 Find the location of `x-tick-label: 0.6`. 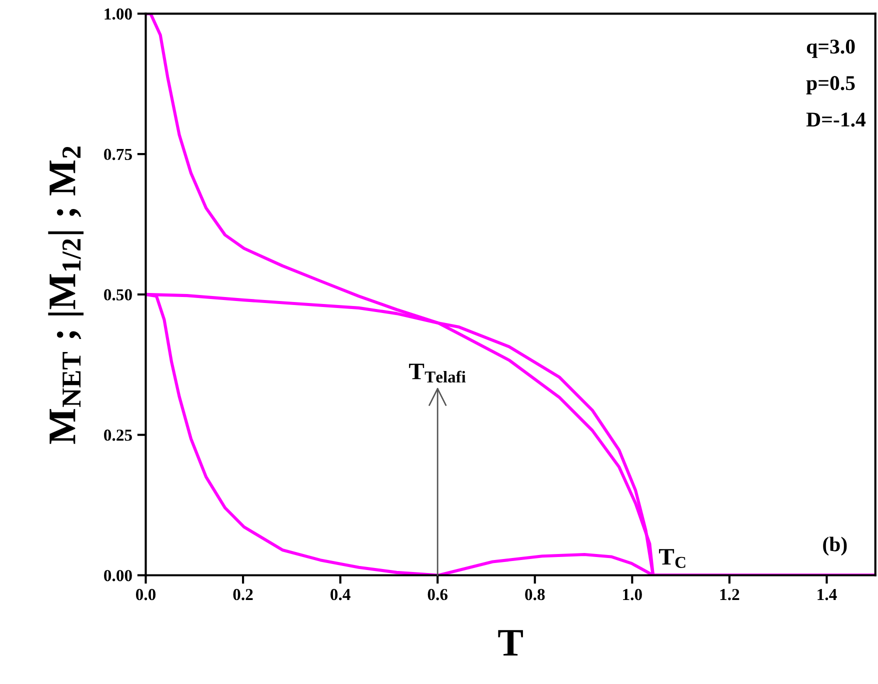

x-tick-label: 0.6 is located at coordinates (438, 594).